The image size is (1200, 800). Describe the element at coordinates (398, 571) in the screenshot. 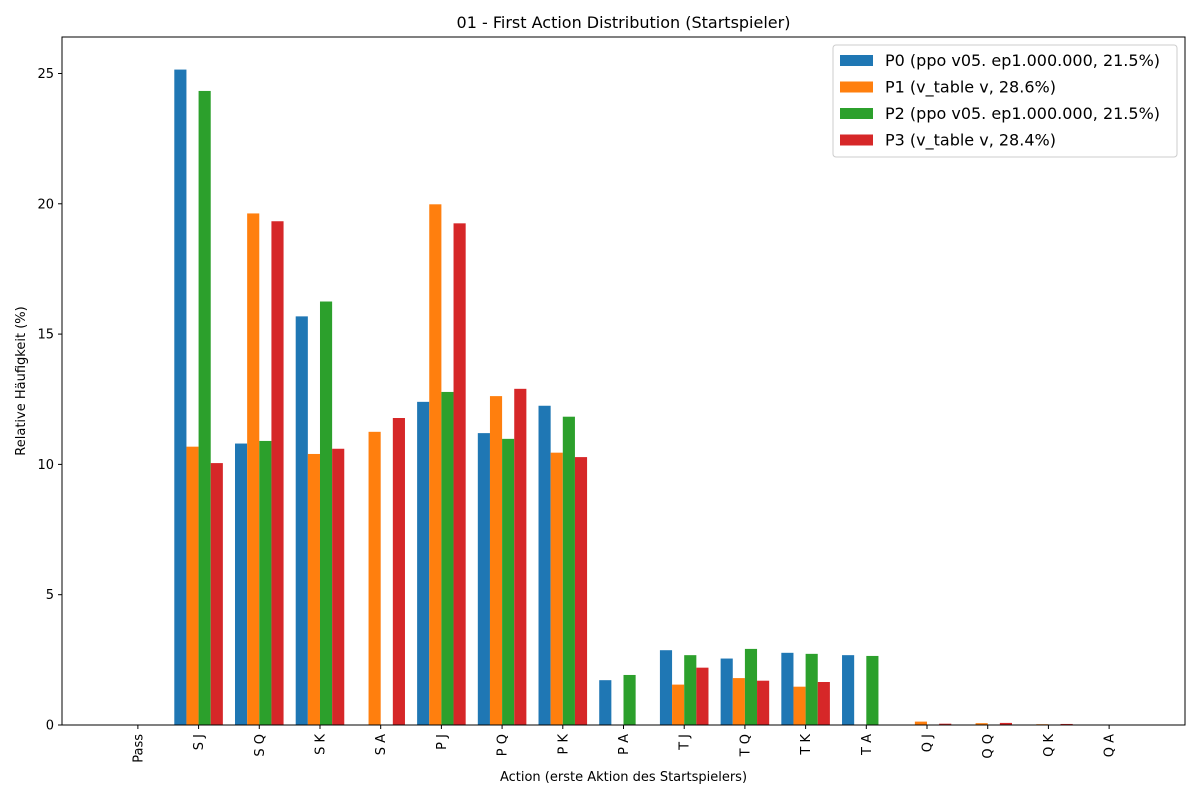

I see `bar-series-3-s-a` at that location.